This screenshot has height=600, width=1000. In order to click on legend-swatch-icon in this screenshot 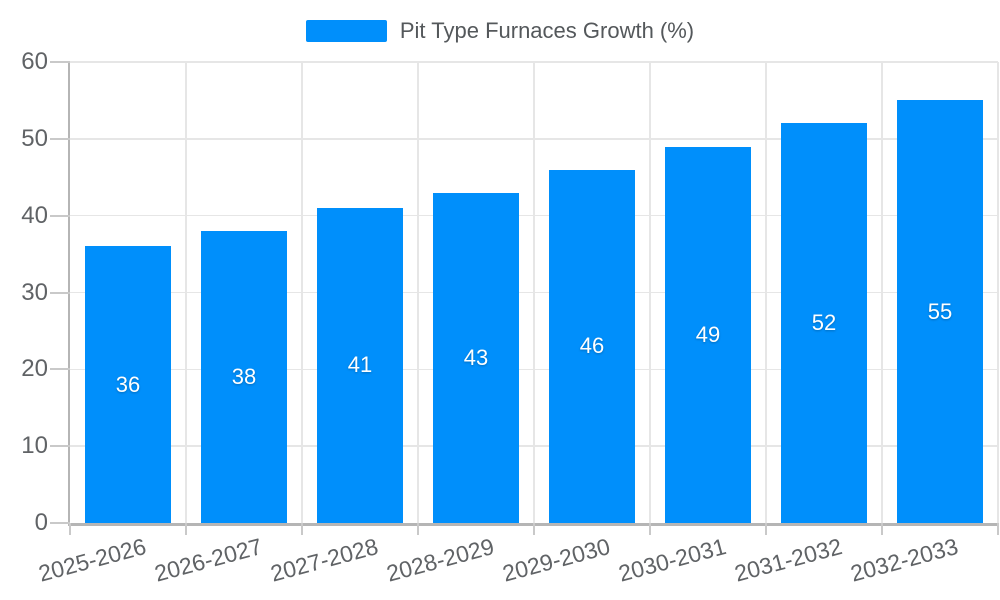, I will do `click(346, 31)`.